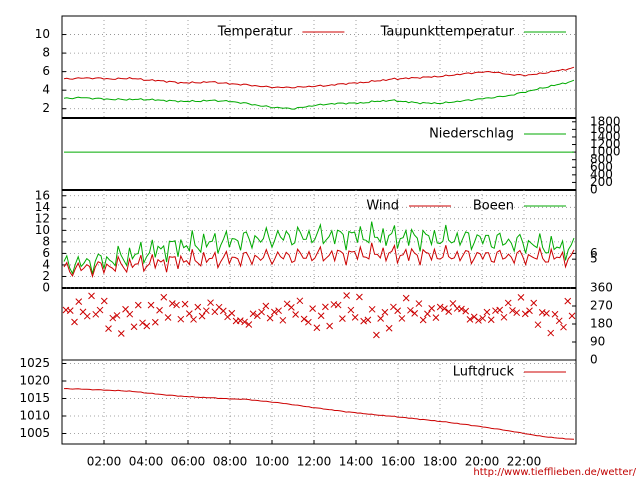  I want to click on y-tick-label: 4, so click(46, 264).